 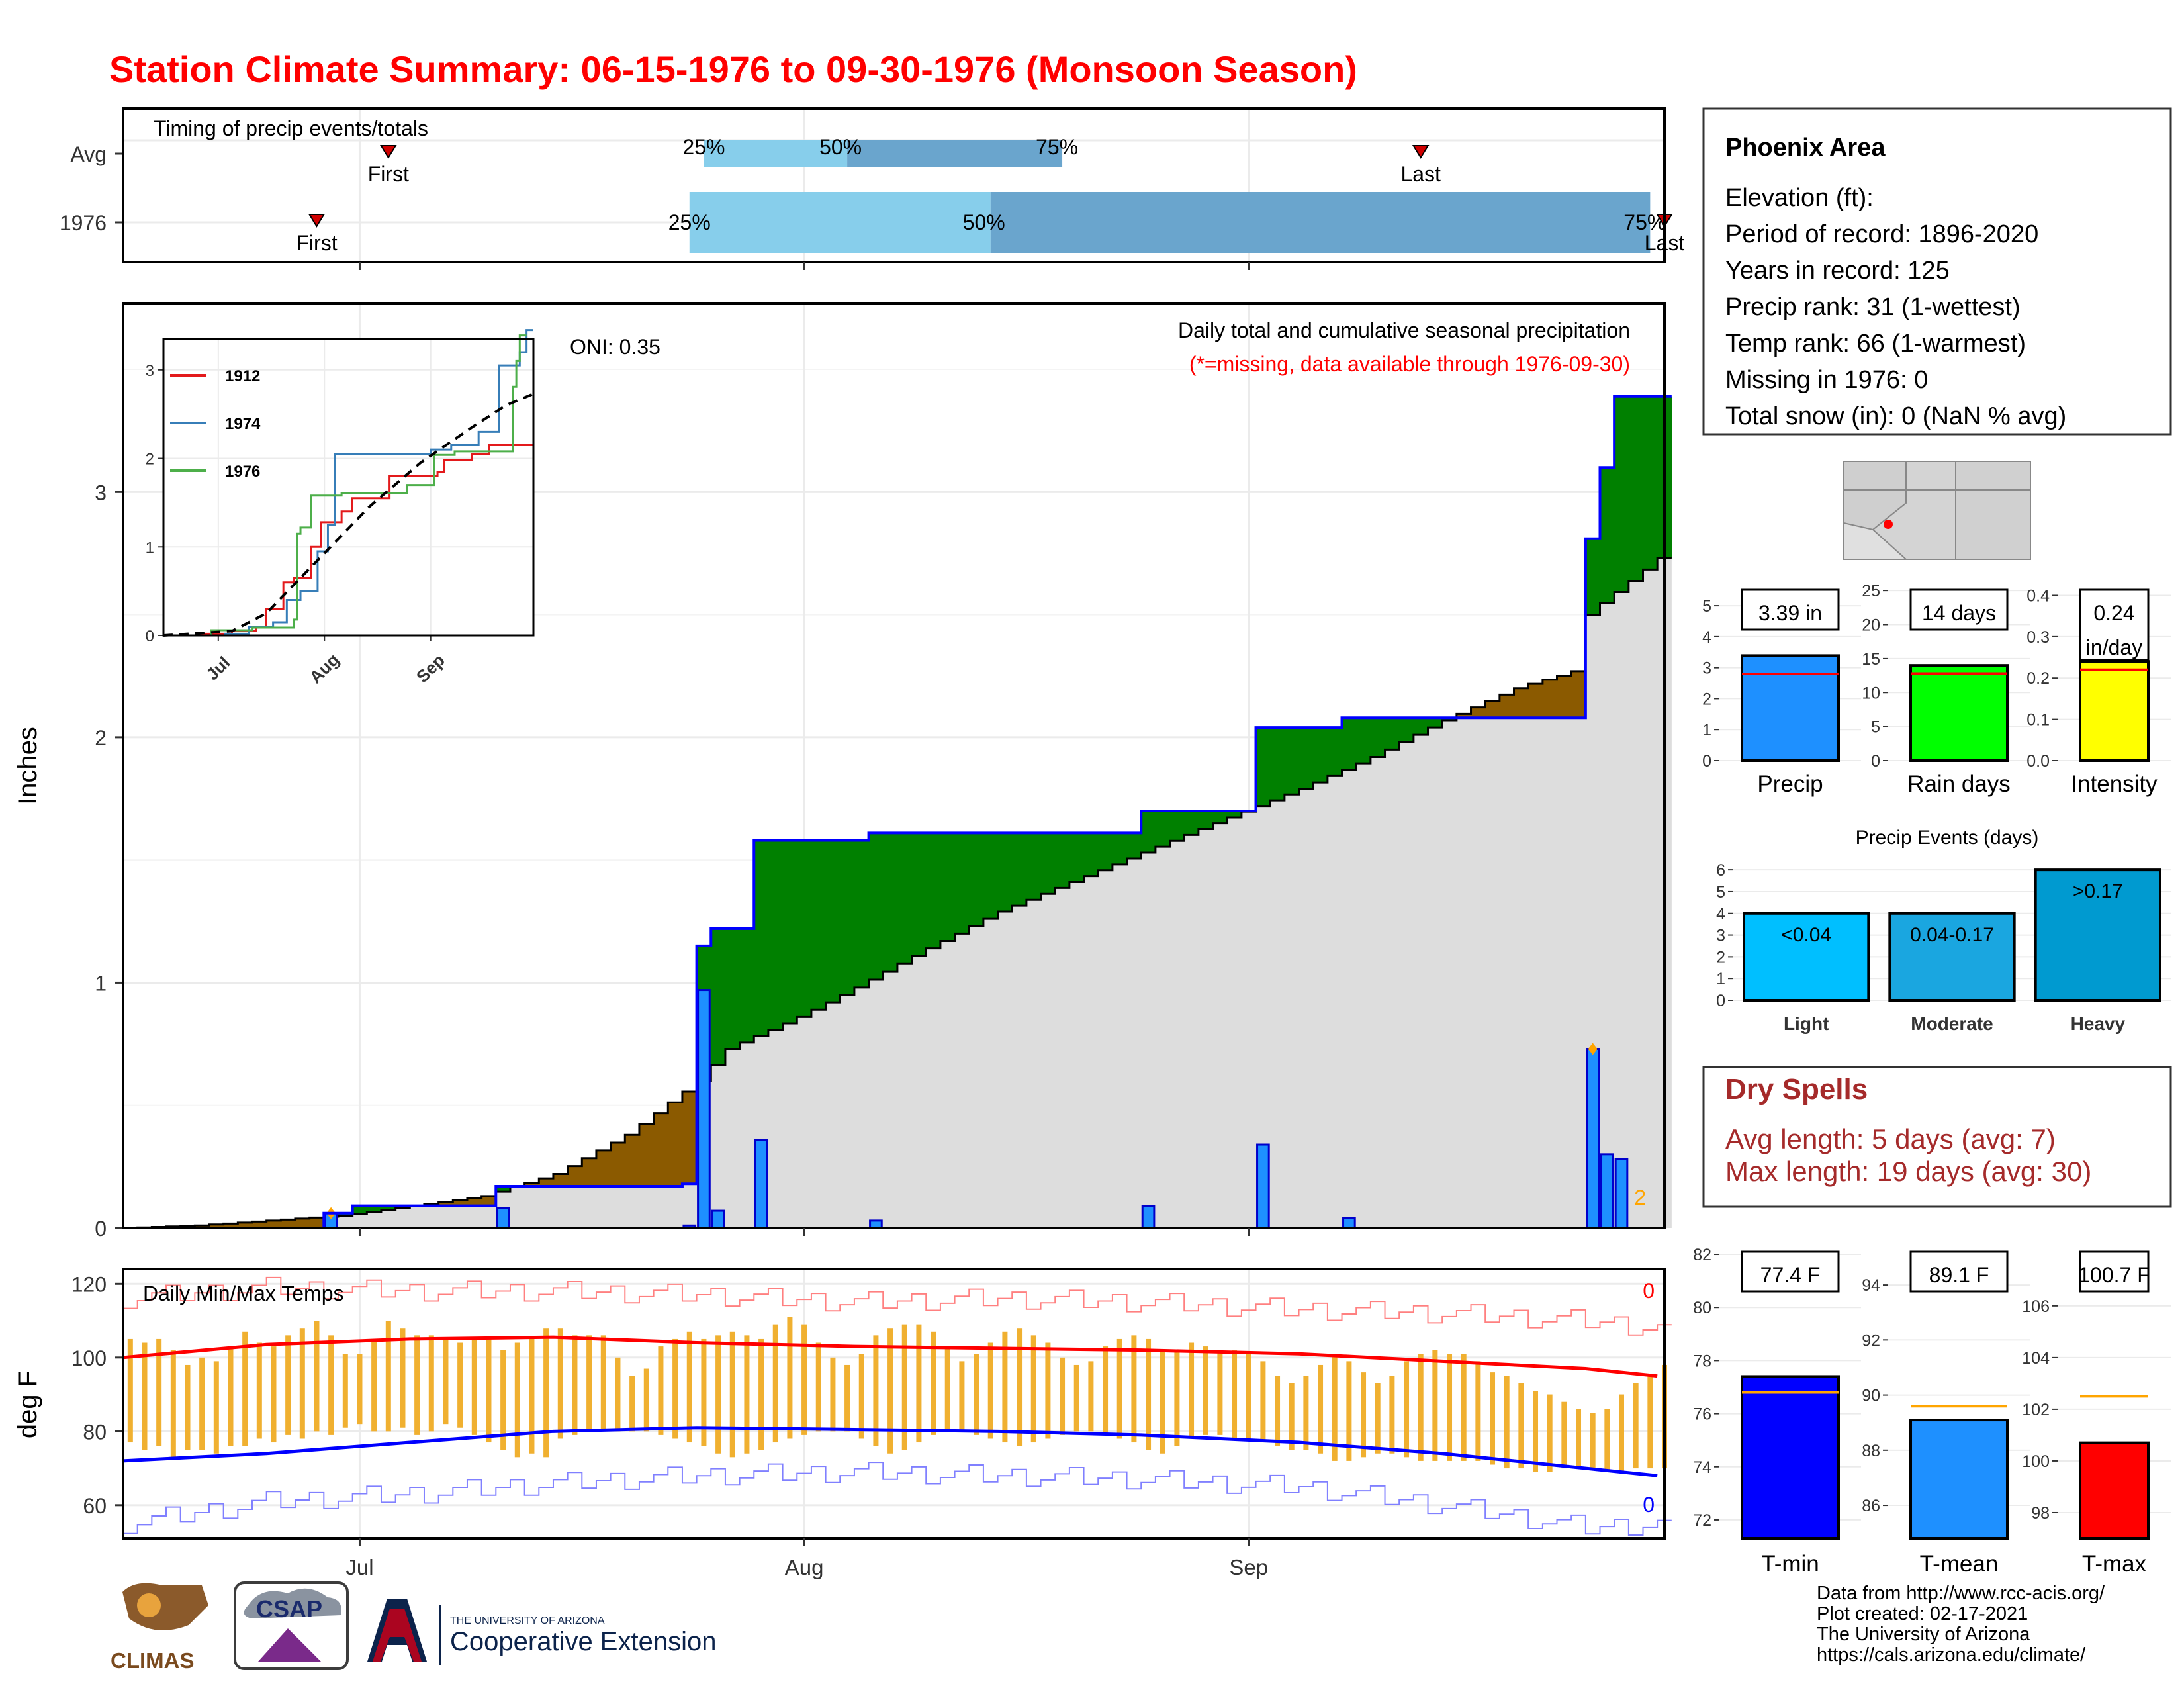 What do you see at coordinates (1951, 1654) in the screenshot?
I see `credit-line: https://cals.arizona.edu/climate/` at bounding box center [1951, 1654].